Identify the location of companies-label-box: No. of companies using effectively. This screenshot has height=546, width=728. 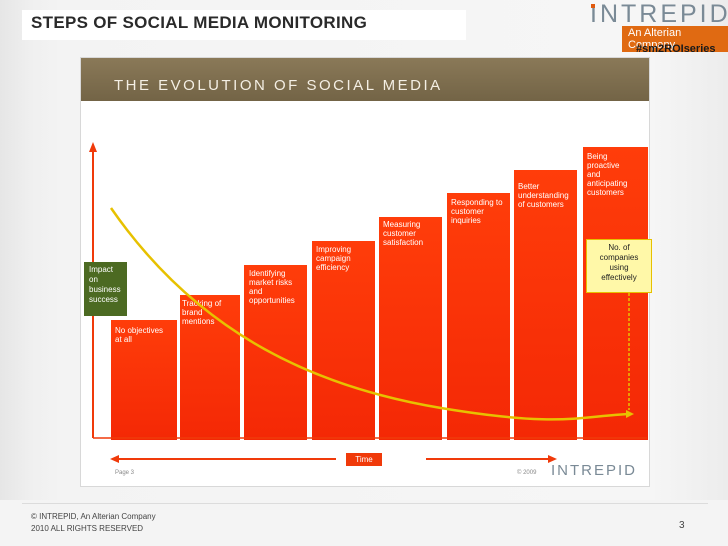
(619, 266).